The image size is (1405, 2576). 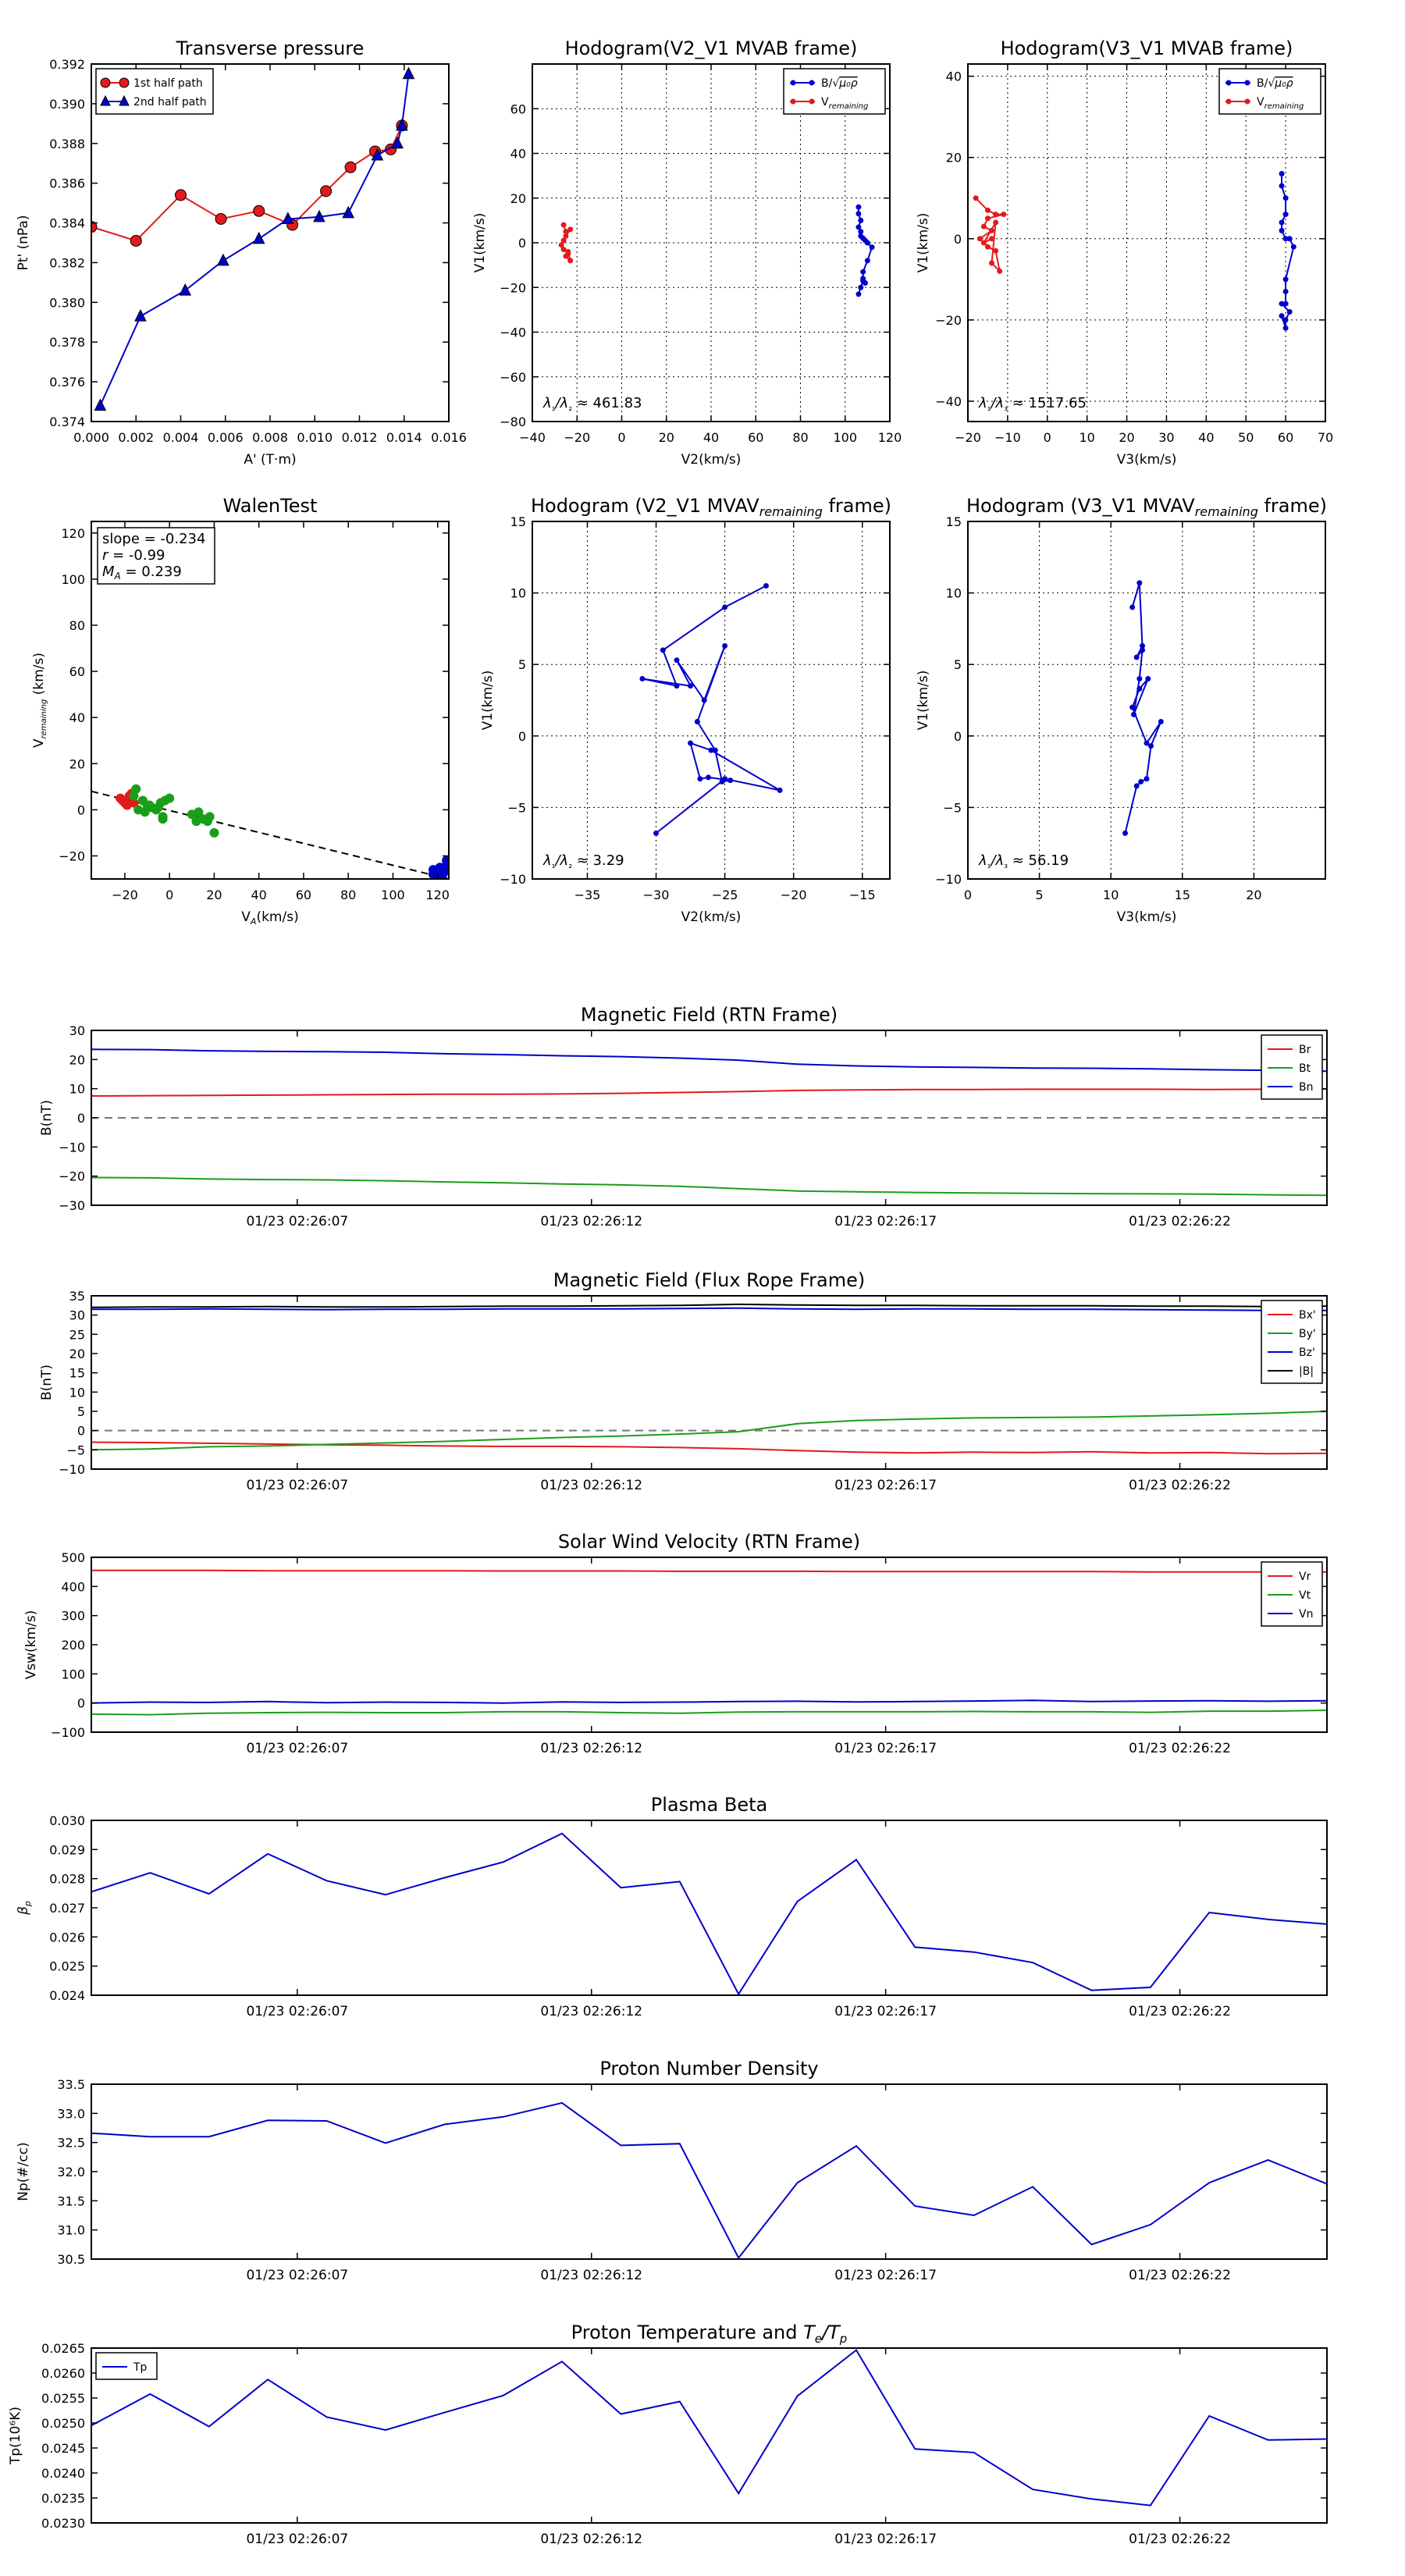 What do you see at coordinates (73, 533) in the screenshot?
I see `y-tick-label: 120` at bounding box center [73, 533].